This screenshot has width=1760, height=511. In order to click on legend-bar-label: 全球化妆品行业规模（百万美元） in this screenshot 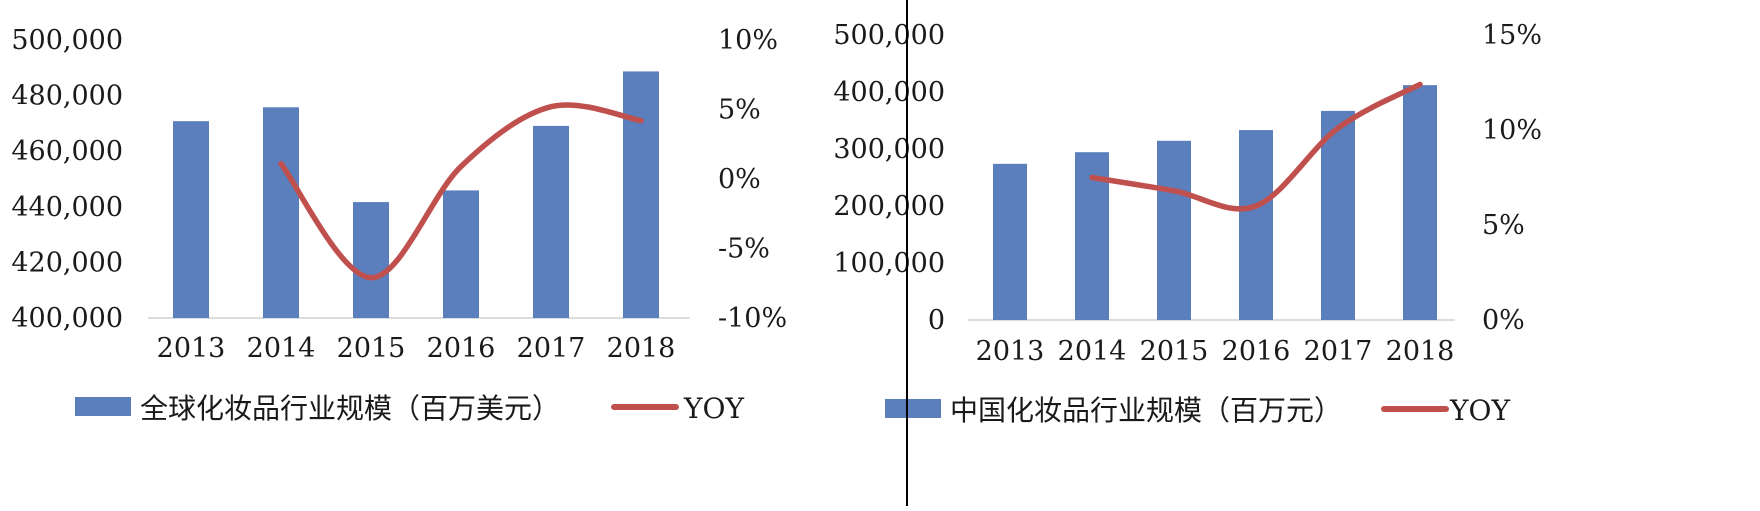, I will do `click(350, 408)`.